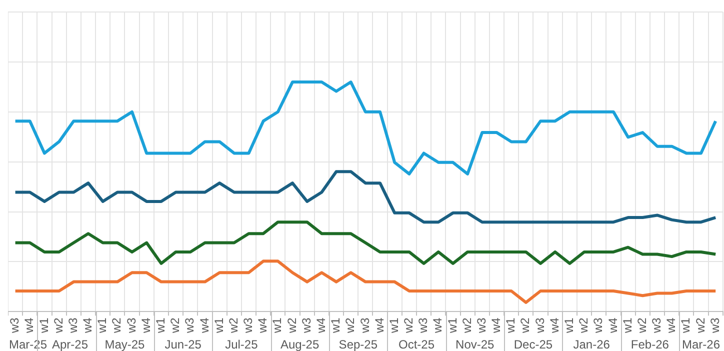 The width and height of the screenshot is (724, 351). Describe the element at coordinates (650, 344) in the screenshot. I see `text: Feb-26` at that location.